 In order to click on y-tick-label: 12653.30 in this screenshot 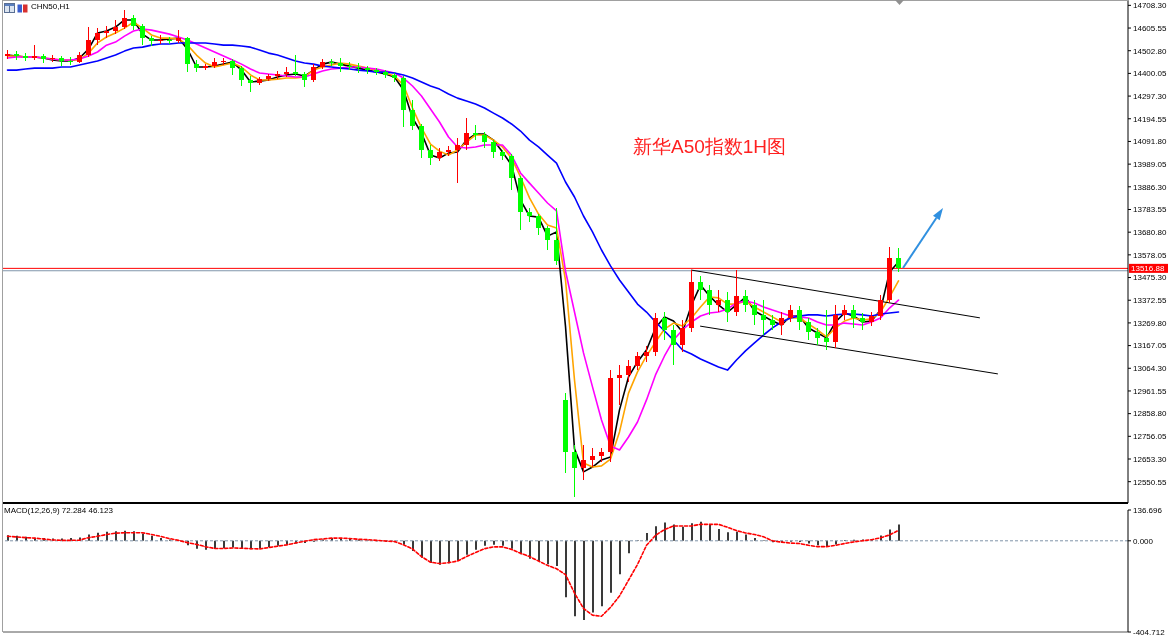, I will do `click(1150, 459)`.